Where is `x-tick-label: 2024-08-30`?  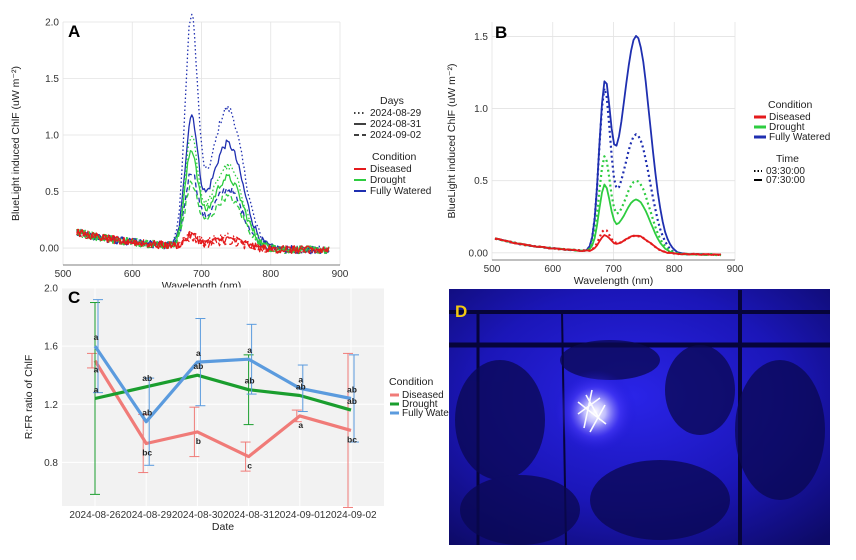
x-tick-label: 2024-08-30 is located at coordinates (198, 515).